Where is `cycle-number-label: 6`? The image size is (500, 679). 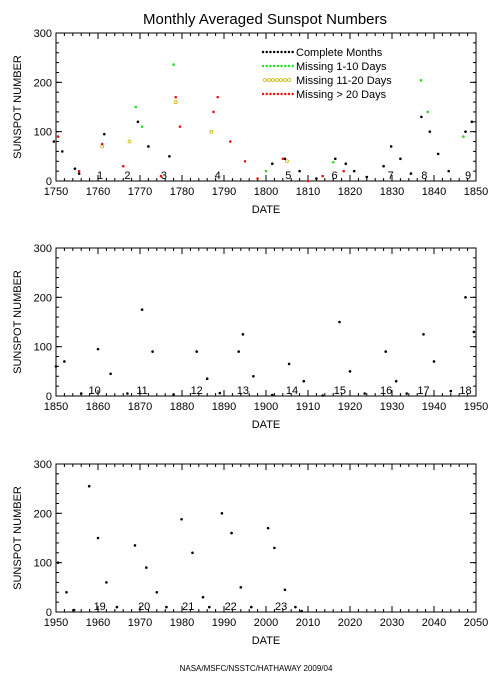
cycle-number-label: 6 is located at coordinates (334, 176).